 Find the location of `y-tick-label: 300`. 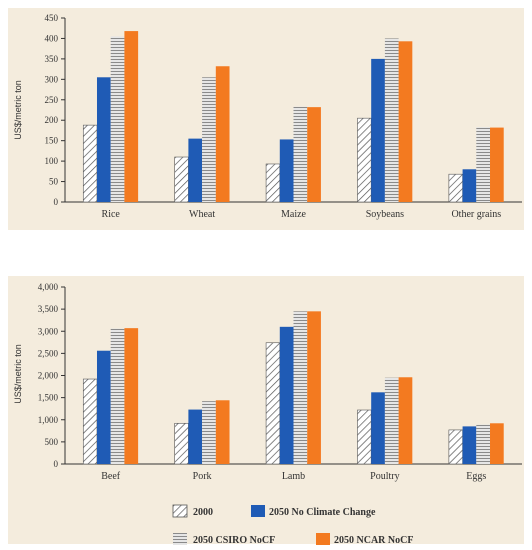

y-tick-label: 300 is located at coordinates (52, 79).